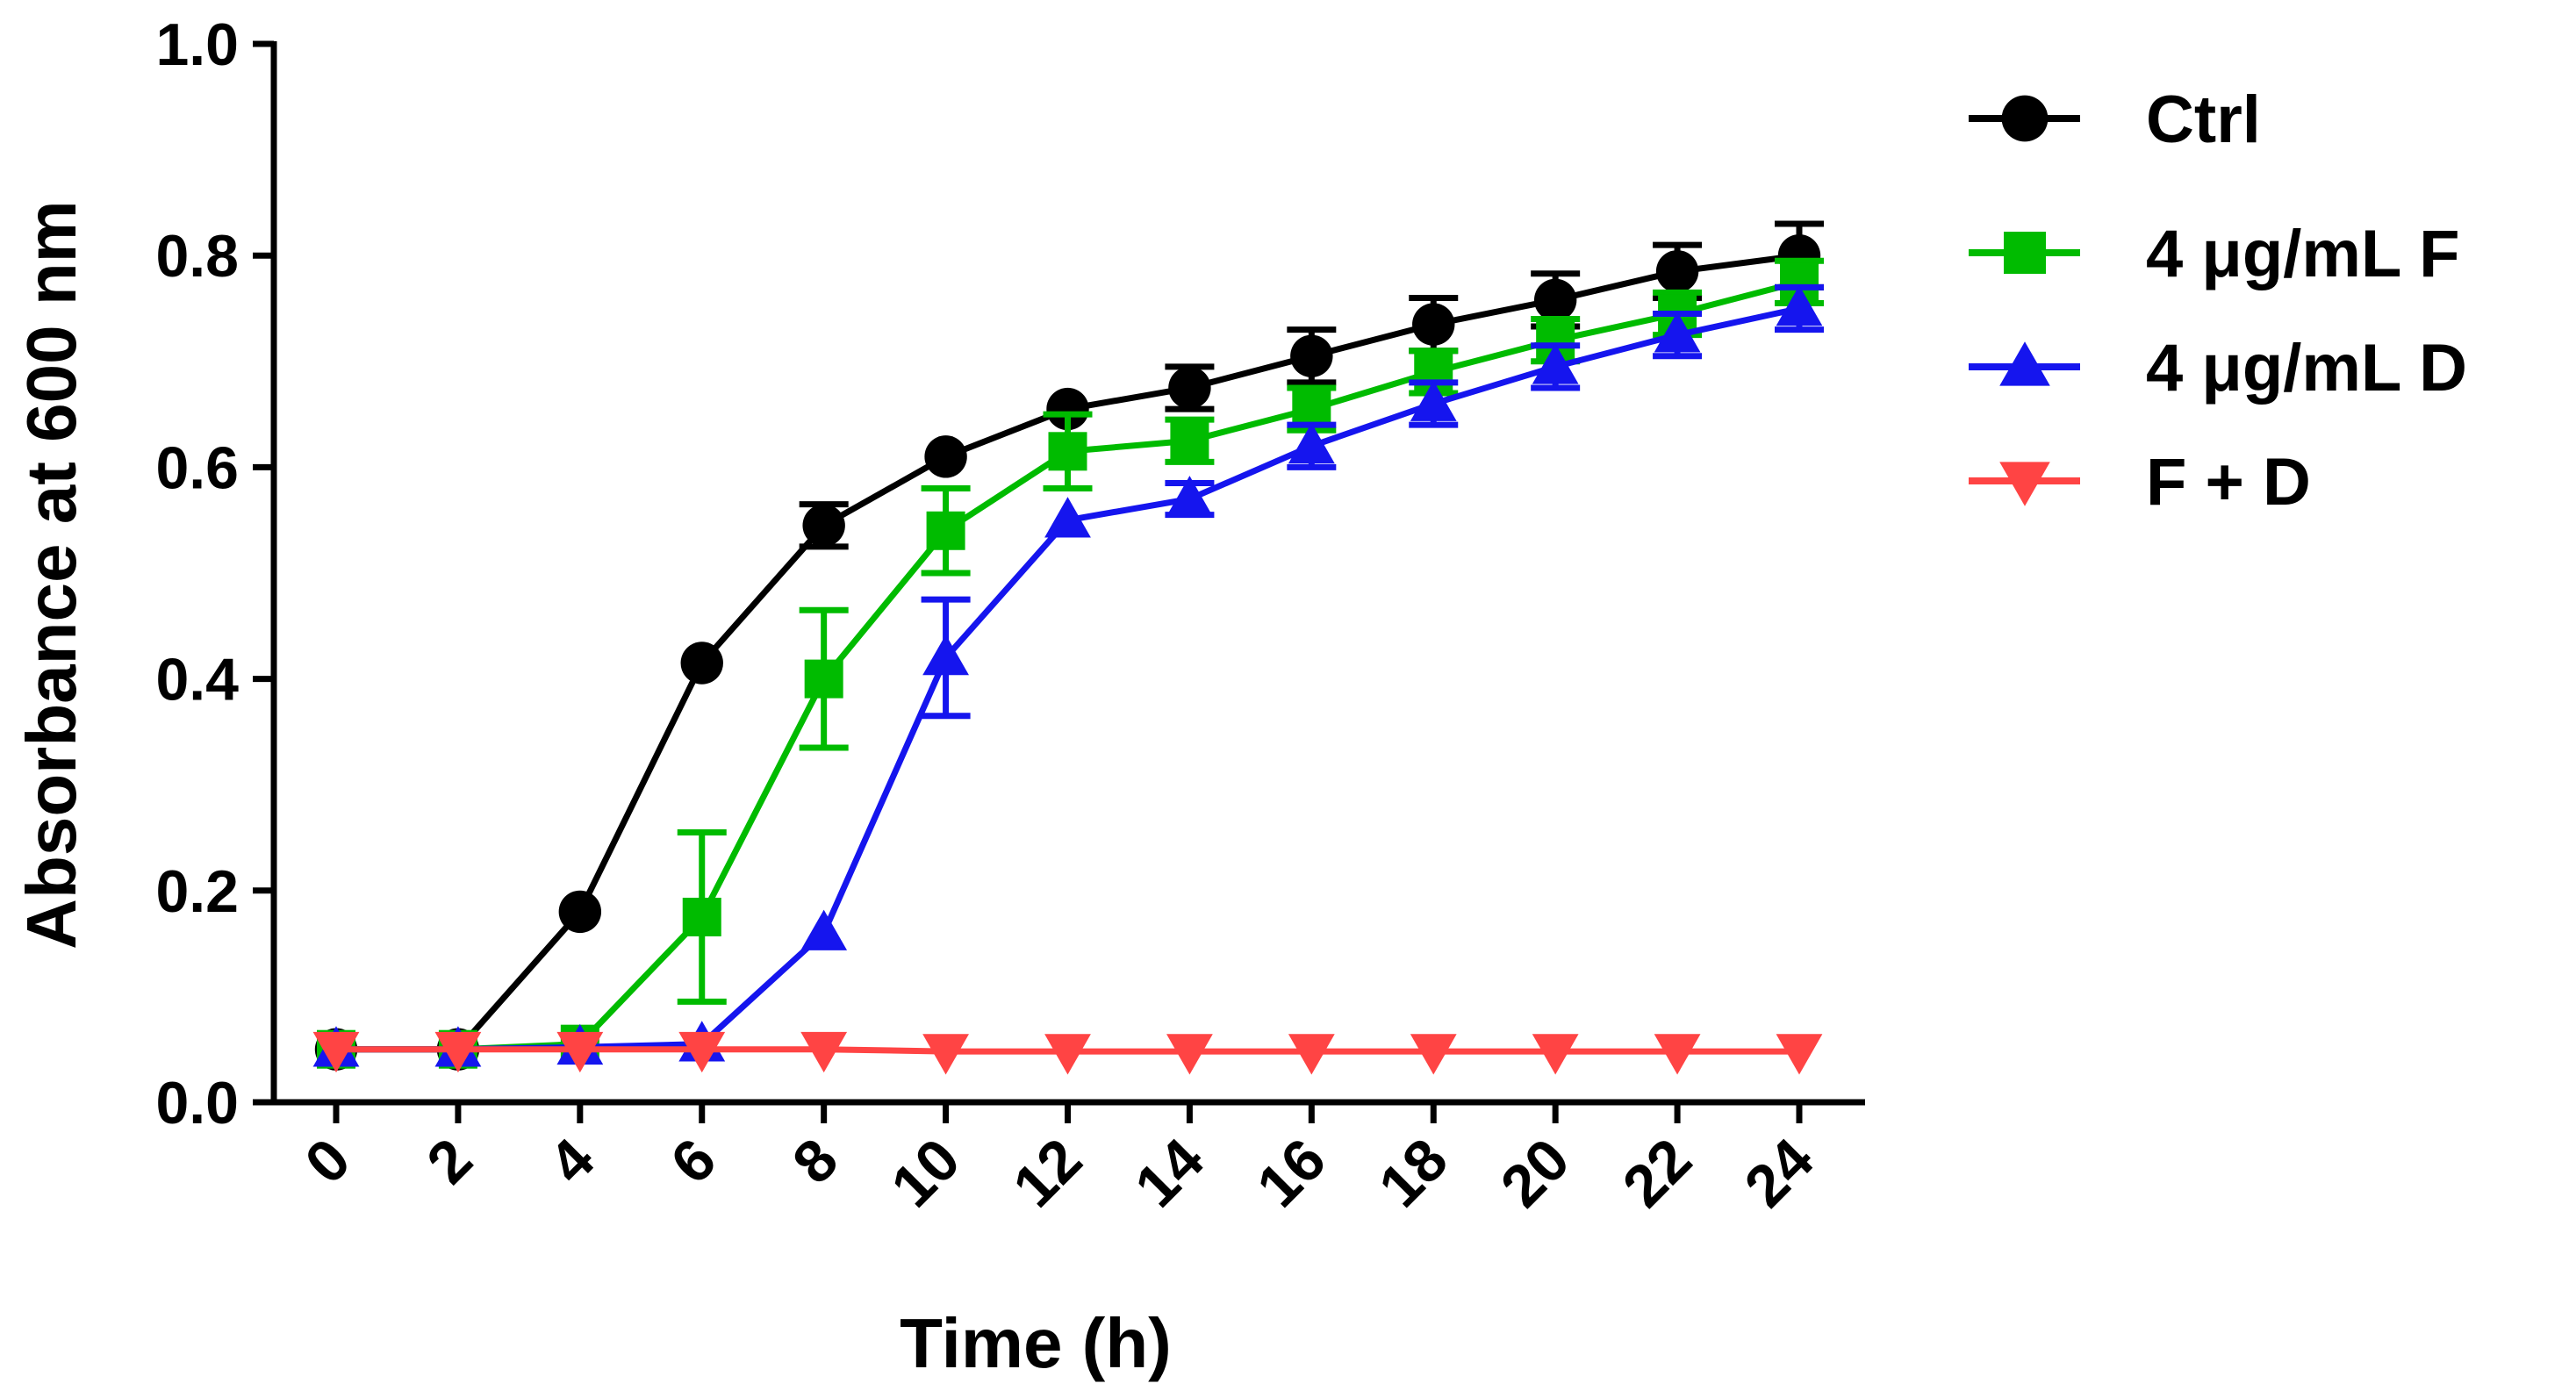  I want to click on x-tick-label: 22, so click(1657, 1173).